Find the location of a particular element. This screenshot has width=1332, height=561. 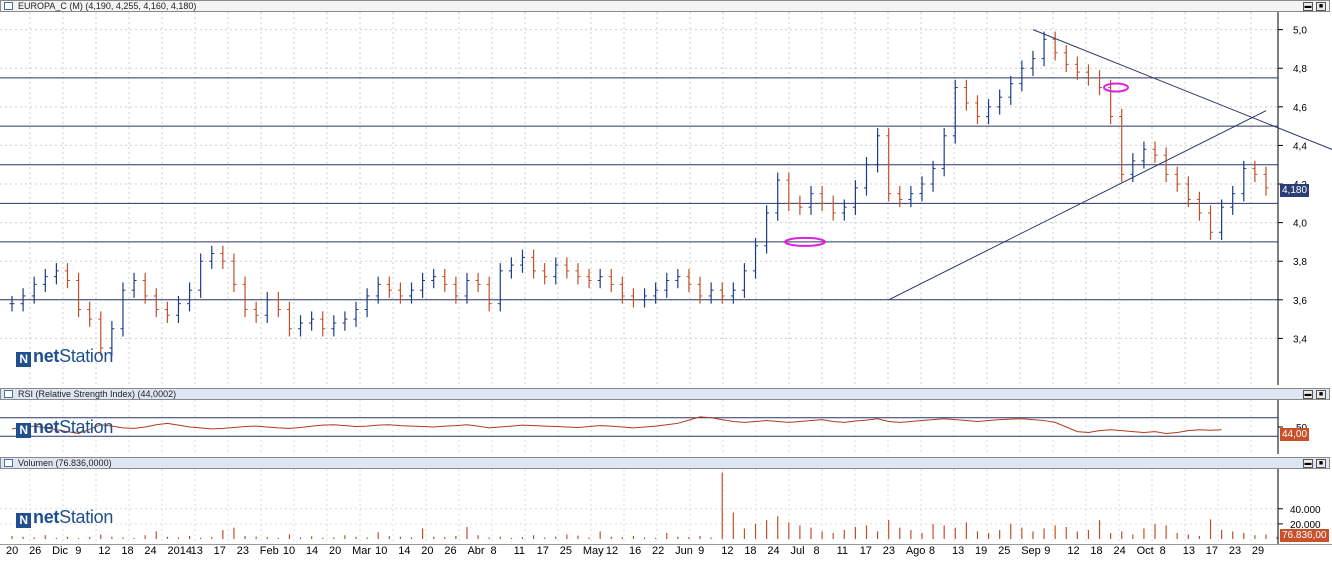

breakdown-marker-ellipse is located at coordinates (1116, 87).